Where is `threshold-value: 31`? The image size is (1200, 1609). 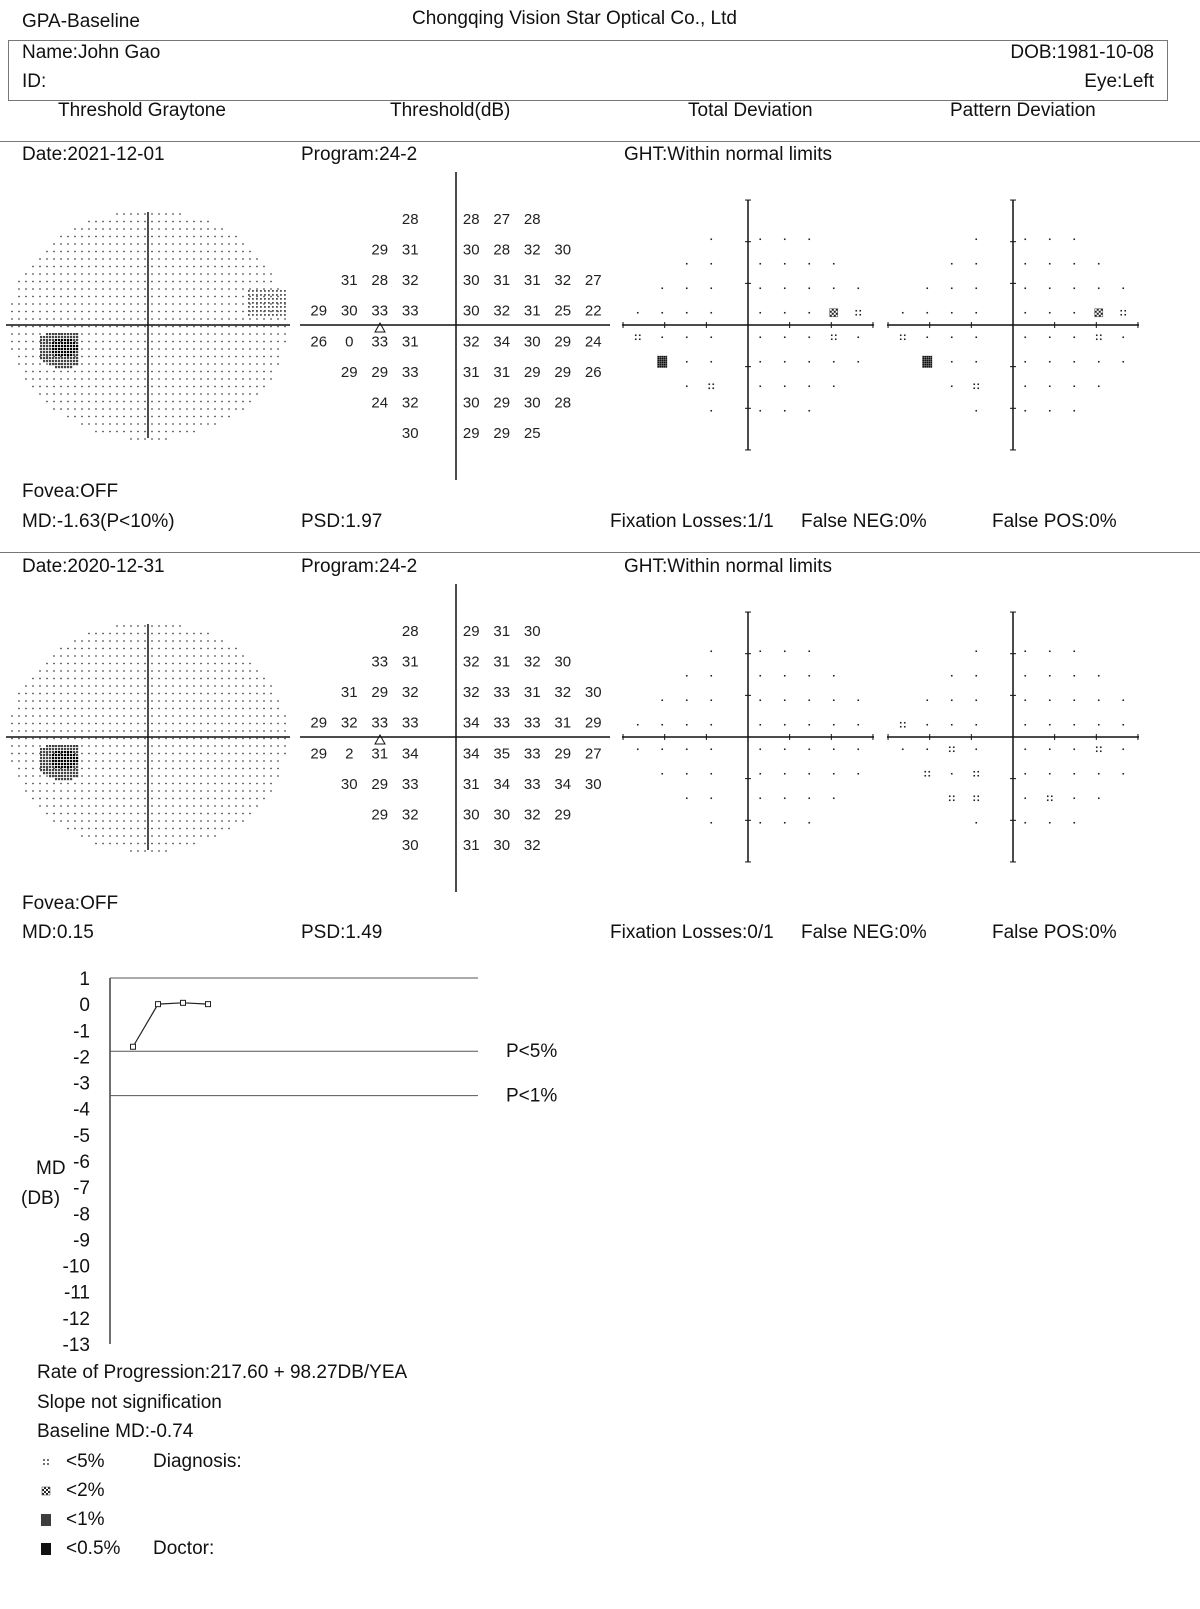 threshold-value: 31 is located at coordinates (410, 341).